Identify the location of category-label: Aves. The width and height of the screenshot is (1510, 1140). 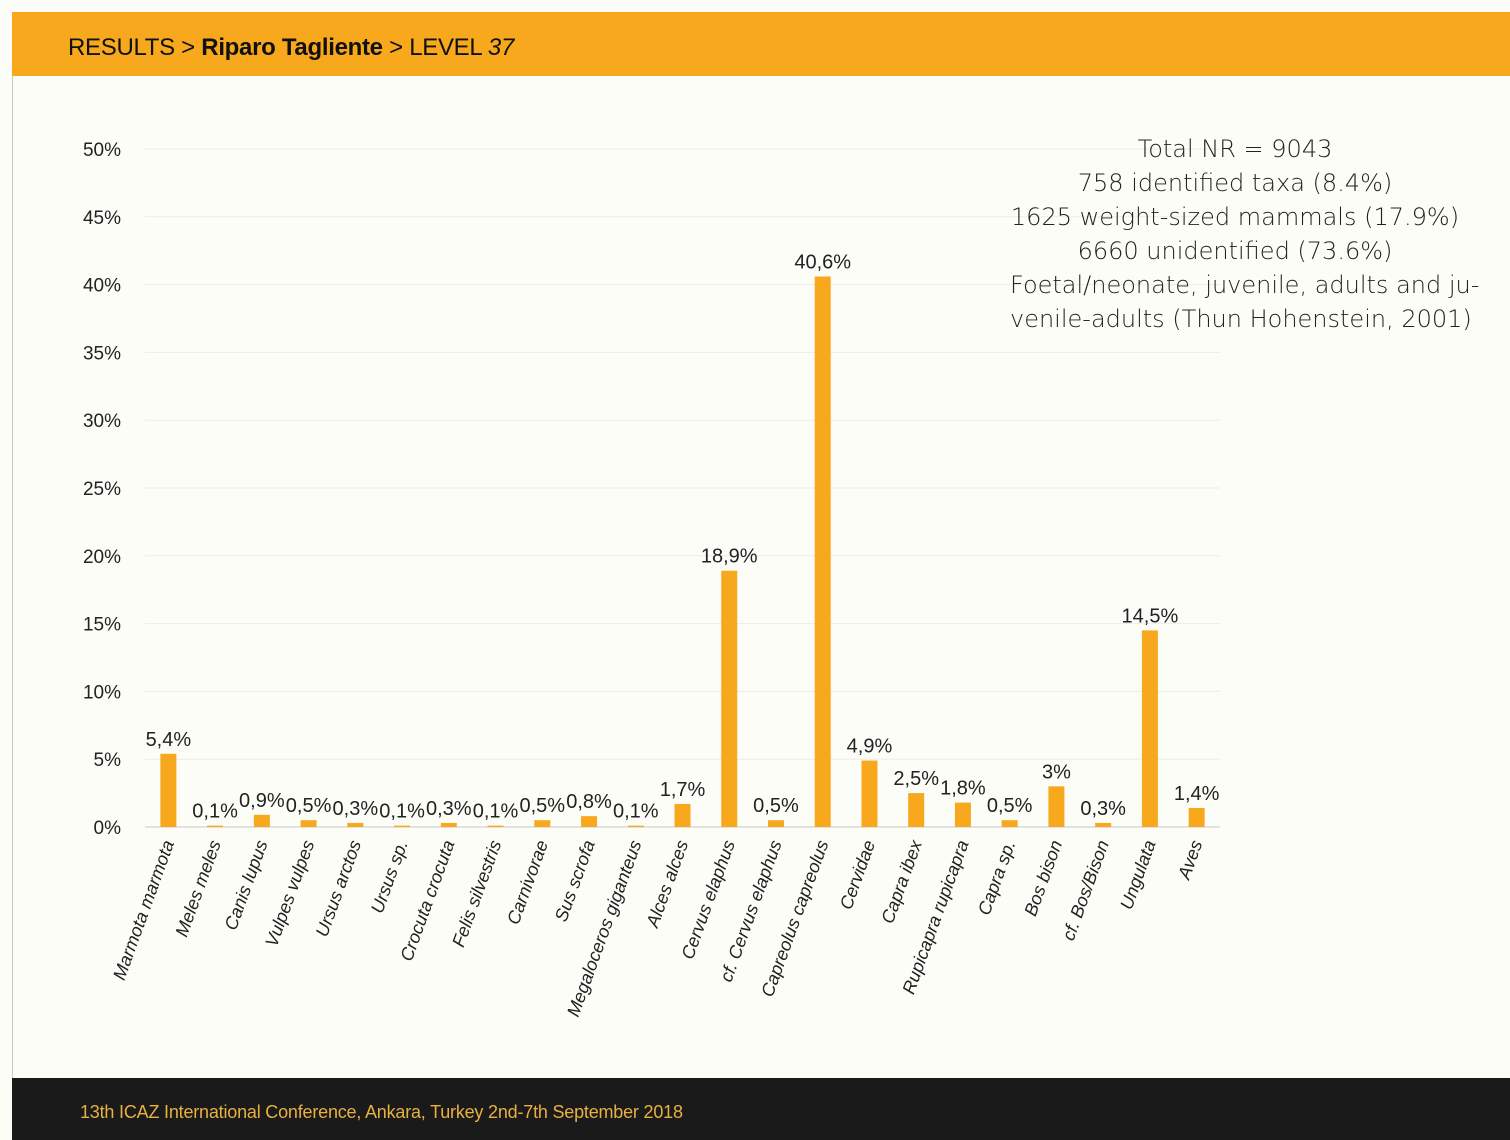
(1190, 860).